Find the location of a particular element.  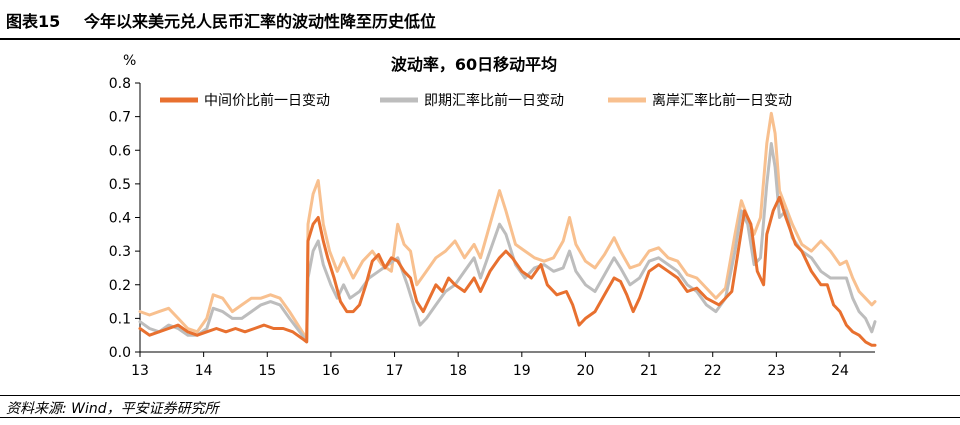

footer-rule is located at coordinates (480, 395).